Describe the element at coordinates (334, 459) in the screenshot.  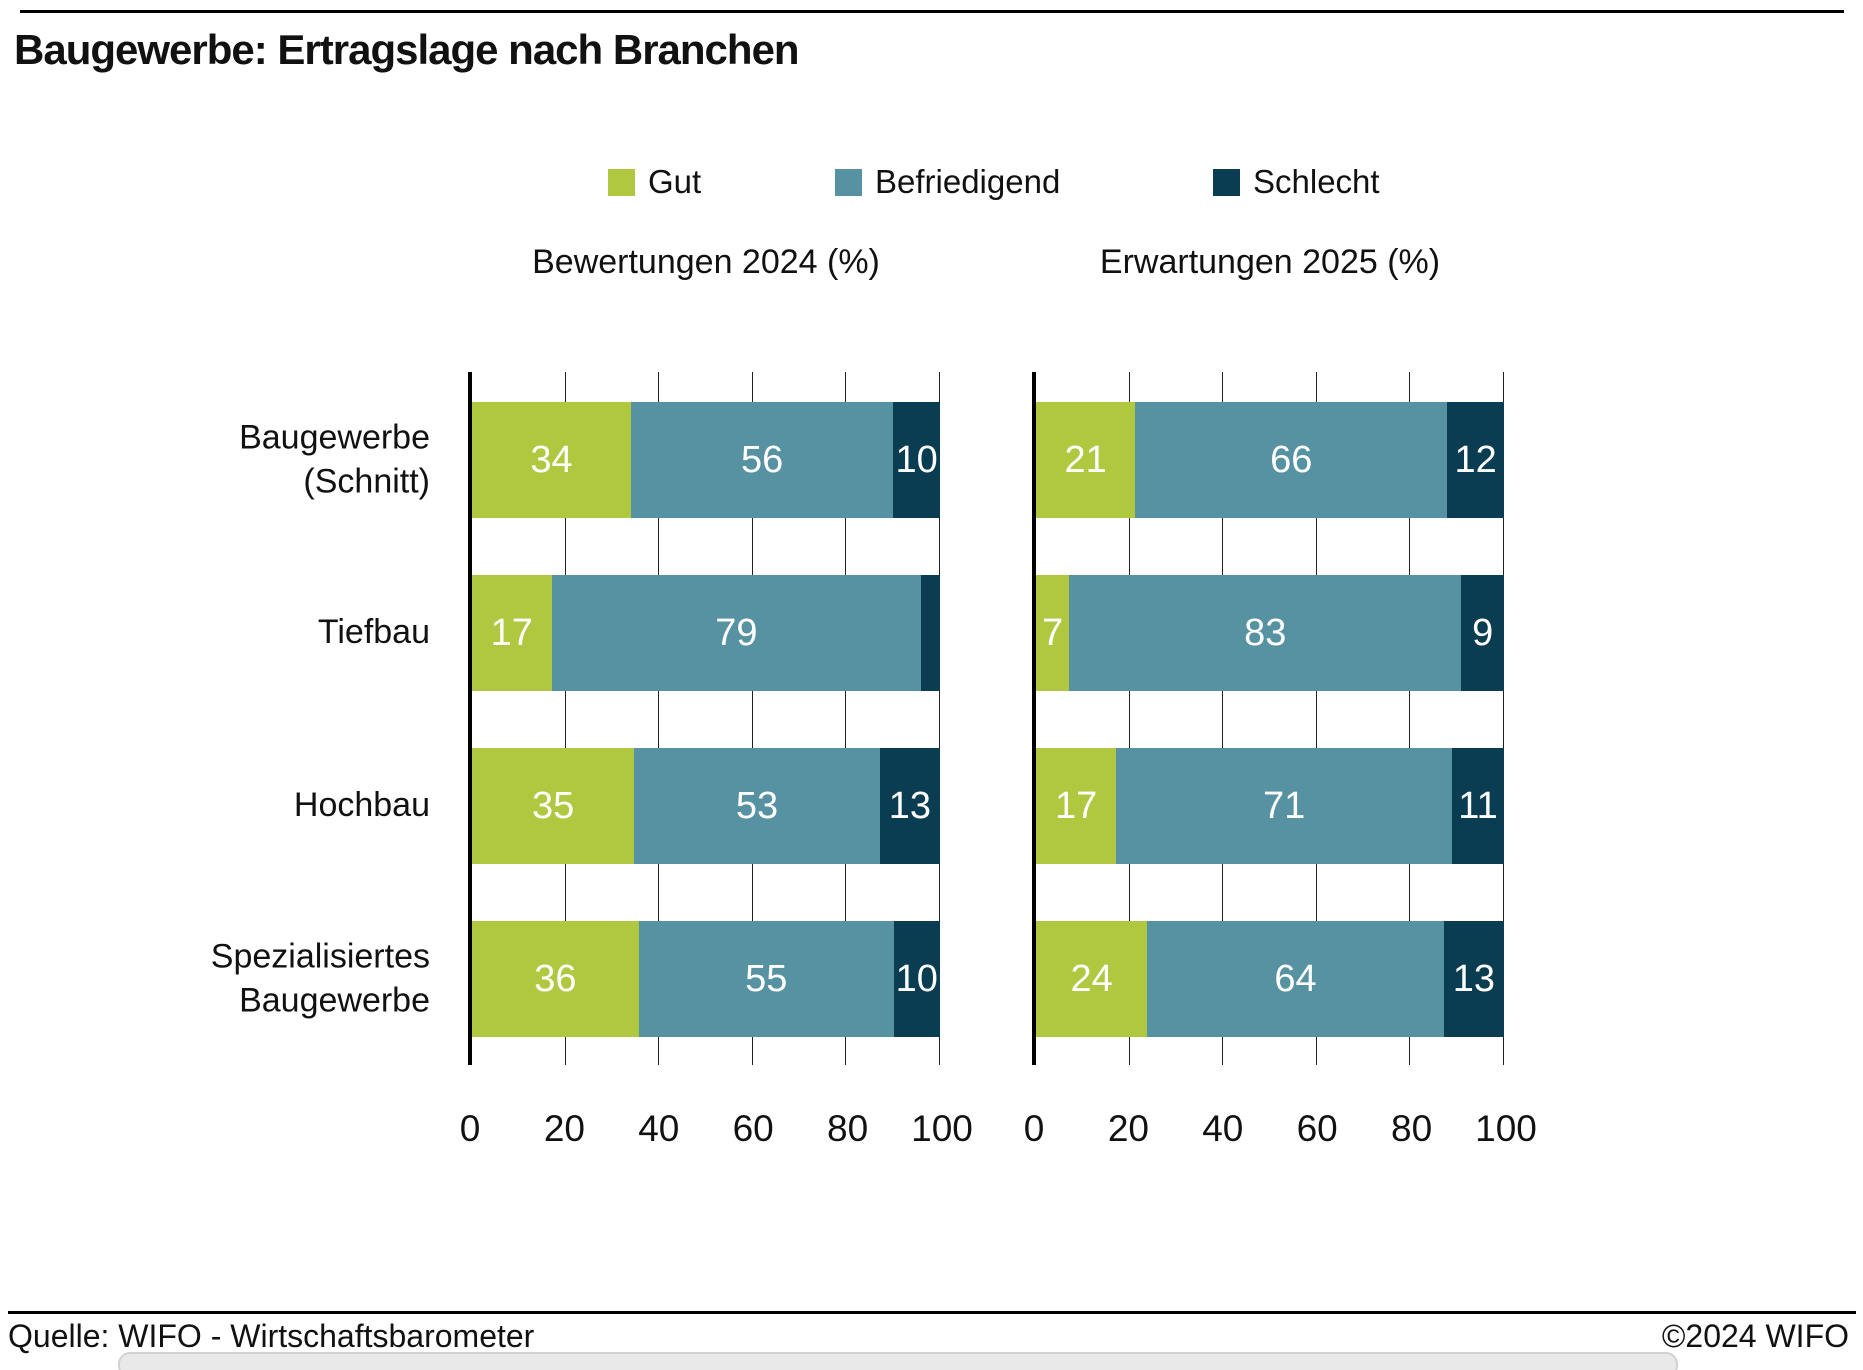
I see `category-label: Baugewerbe (Schnitt)` at that location.